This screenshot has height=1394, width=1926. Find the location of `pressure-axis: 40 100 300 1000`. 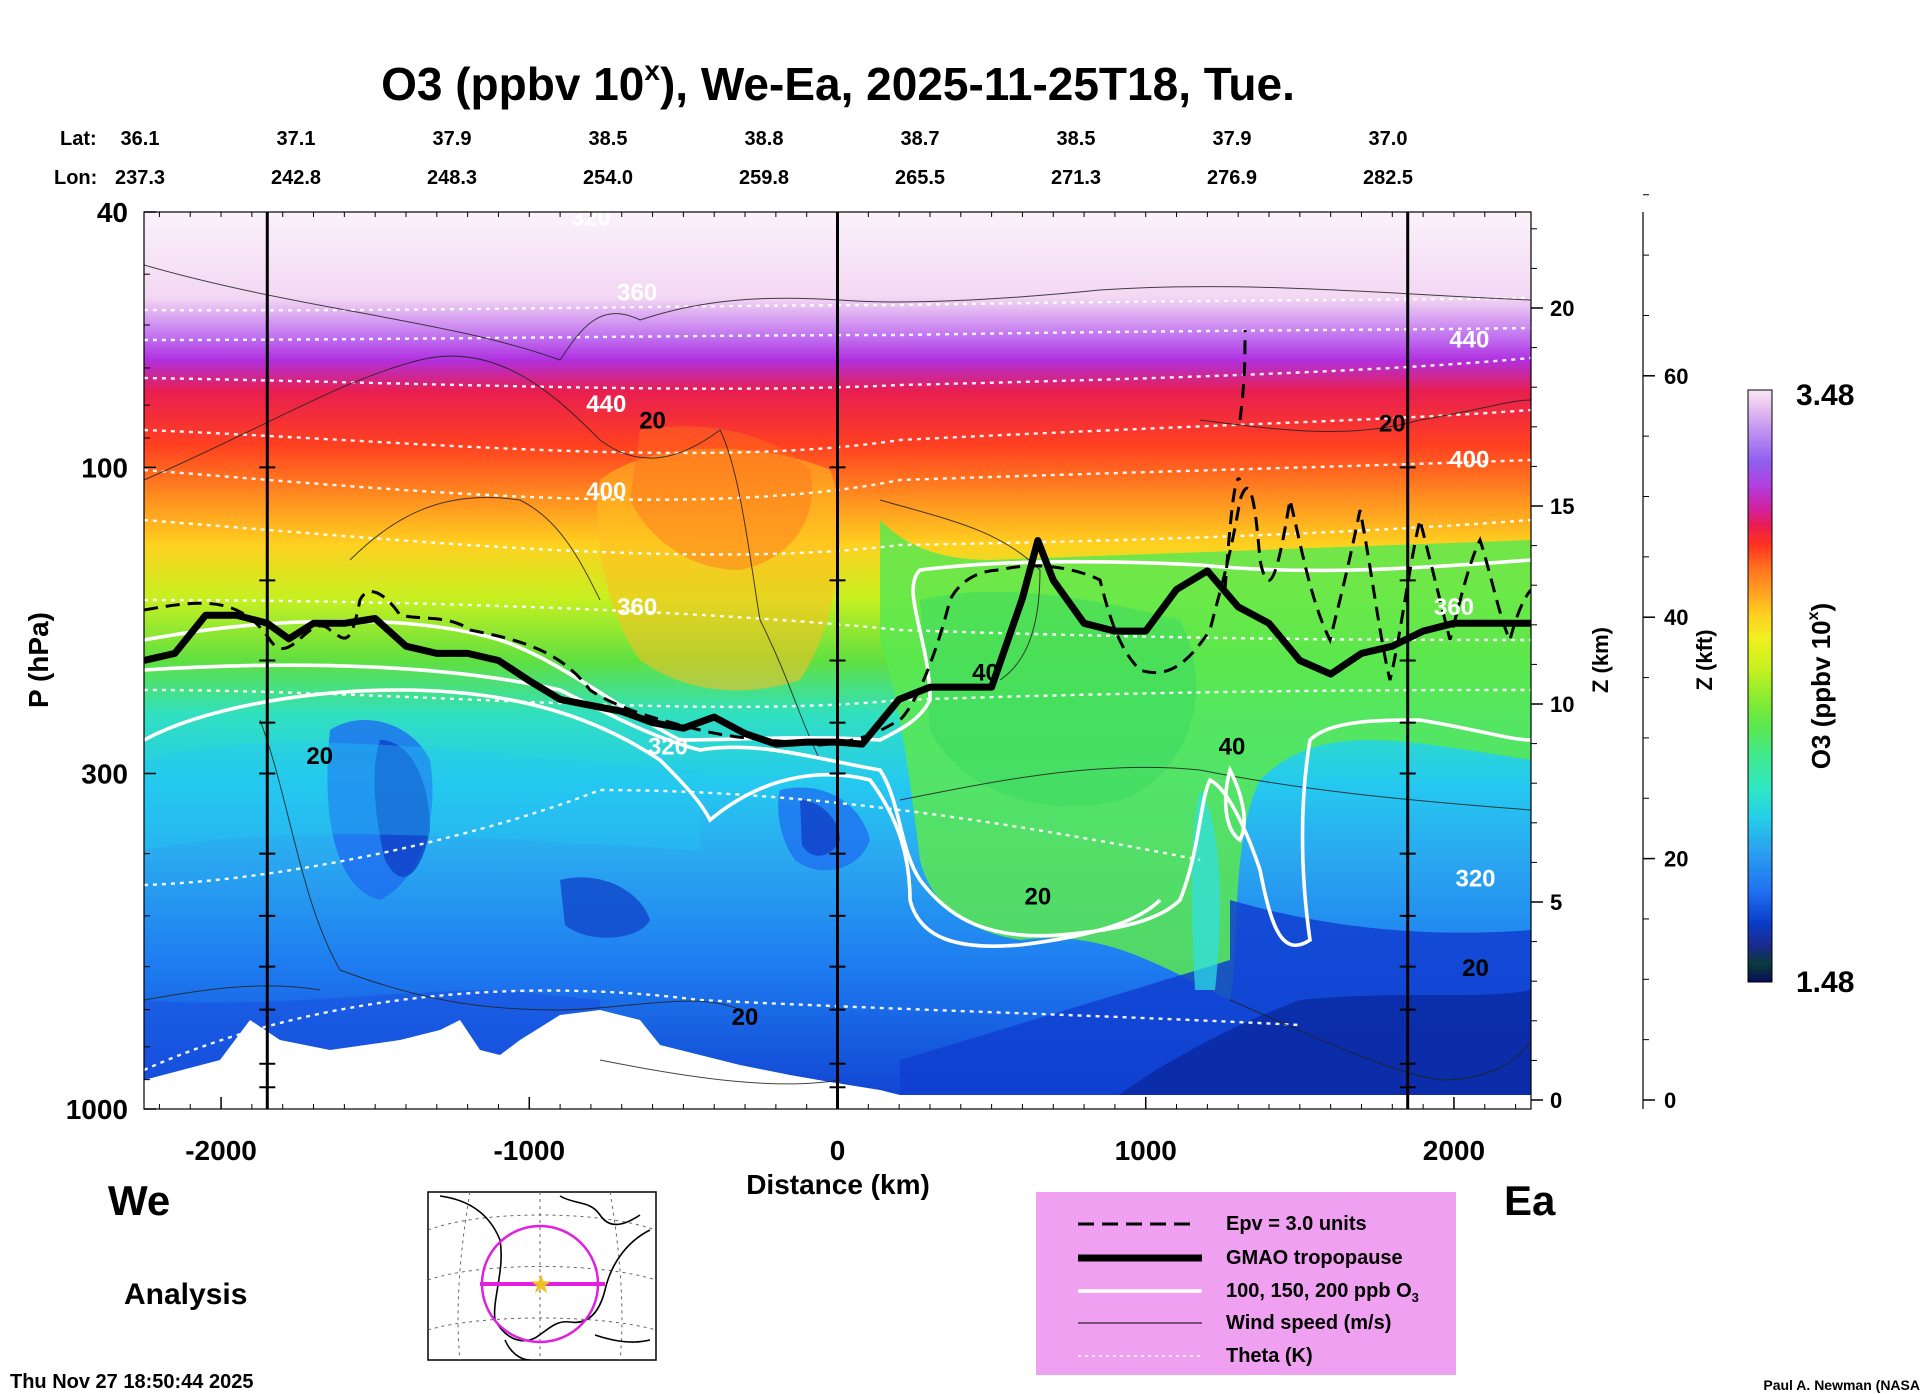

pressure-axis: 40 100 300 1000 is located at coordinates (111, 661).